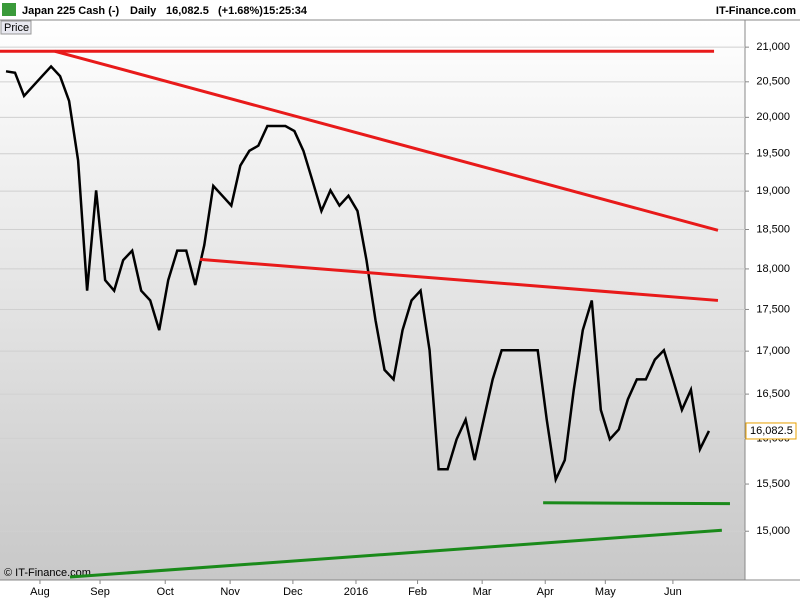  Describe the element at coordinates (40, 592) in the screenshot. I see `x-tick-label: Aug` at that location.